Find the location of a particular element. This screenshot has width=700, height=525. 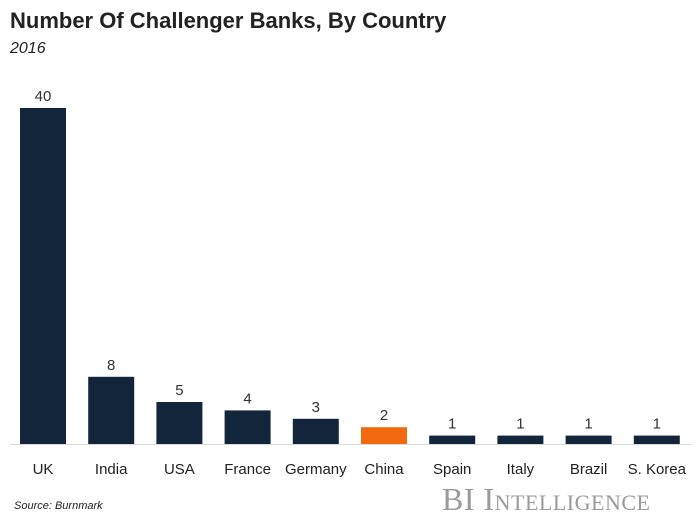

x-tick-label: India is located at coordinates (111, 469).